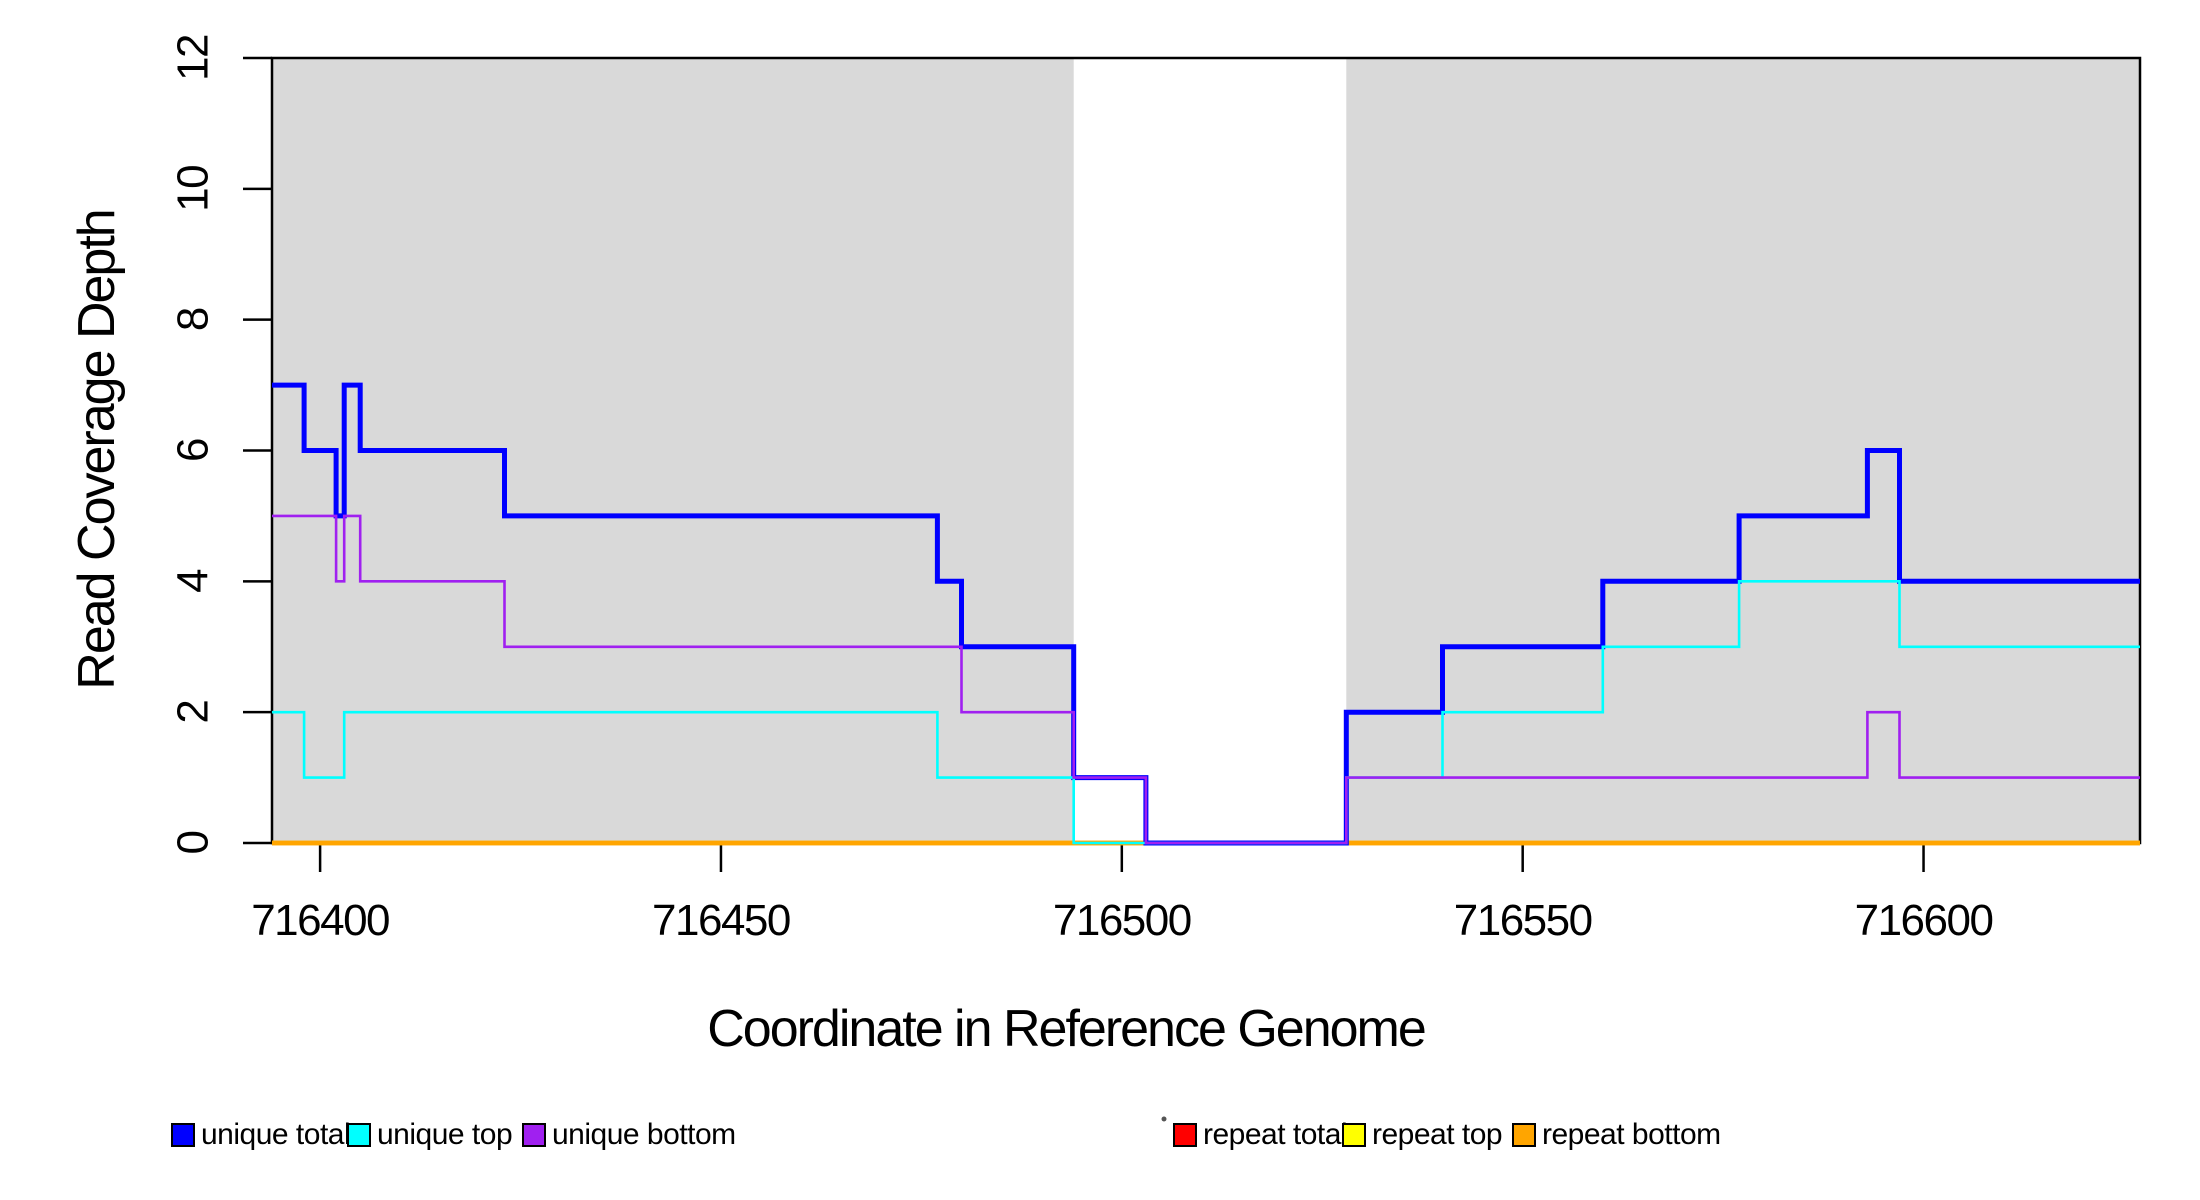  Describe the element at coordinates (193, 58) in the screenshot. I see `y-tick-label: 12` at that location.